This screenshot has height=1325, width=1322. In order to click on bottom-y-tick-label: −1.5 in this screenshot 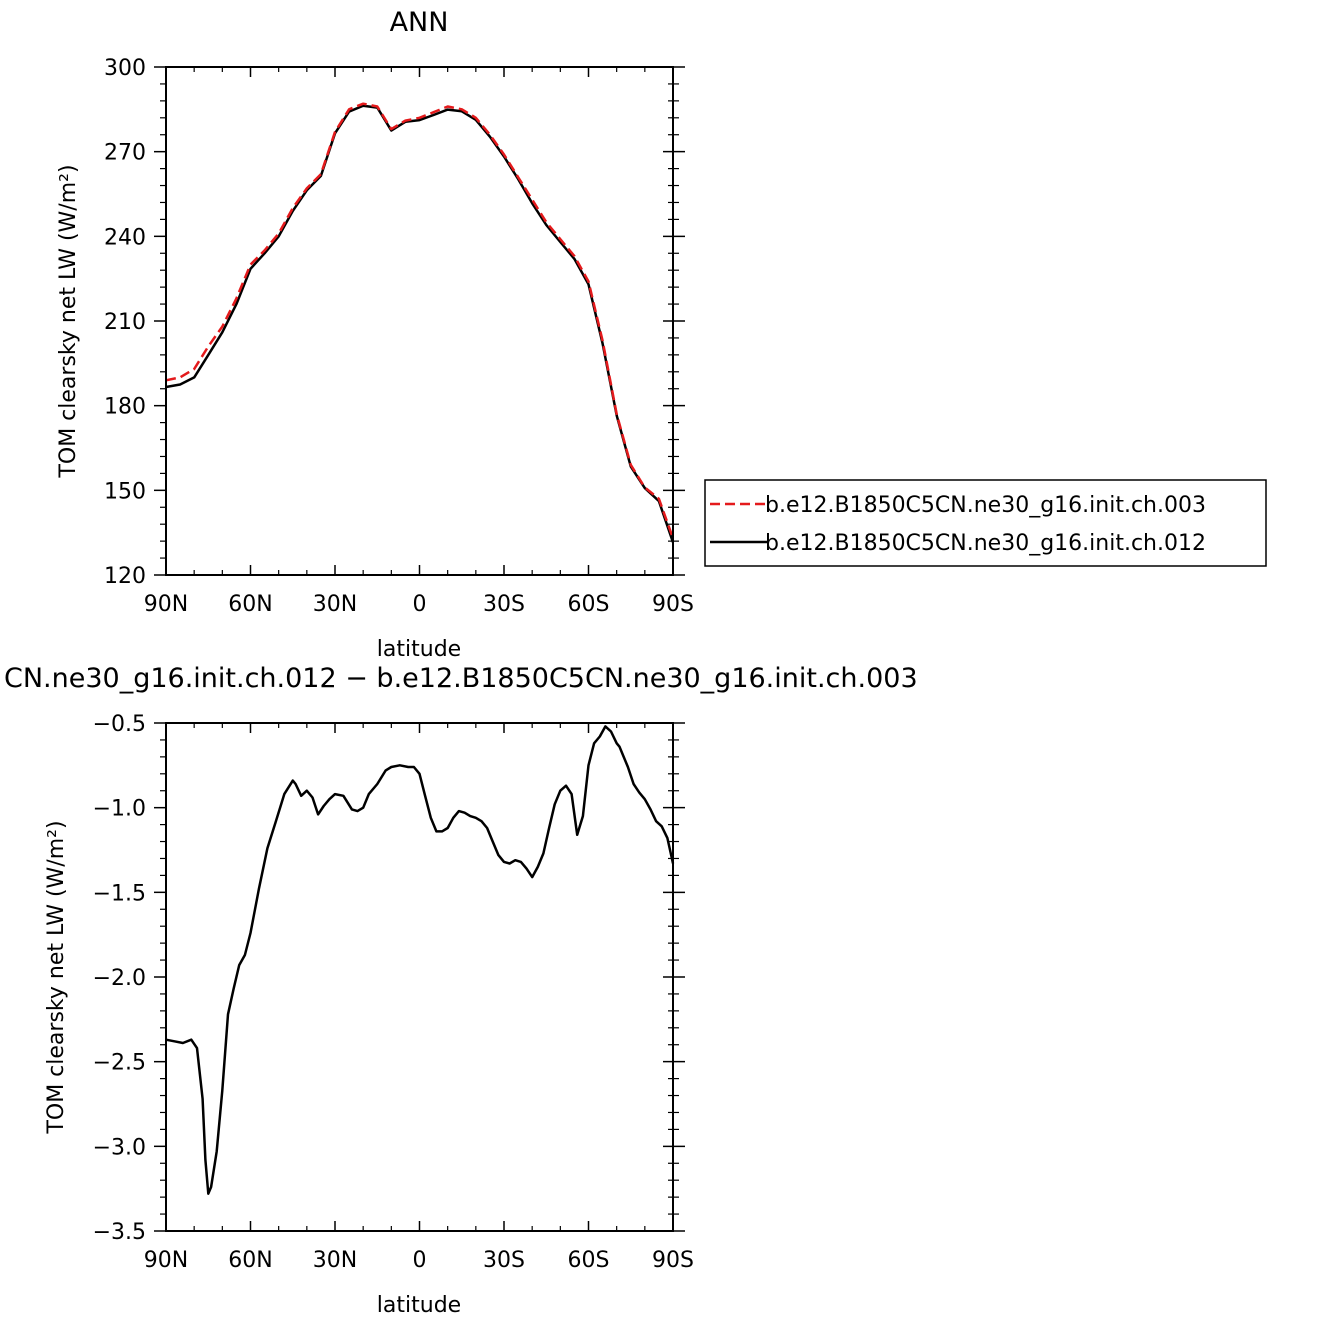, I will do `click(119, 893)`.